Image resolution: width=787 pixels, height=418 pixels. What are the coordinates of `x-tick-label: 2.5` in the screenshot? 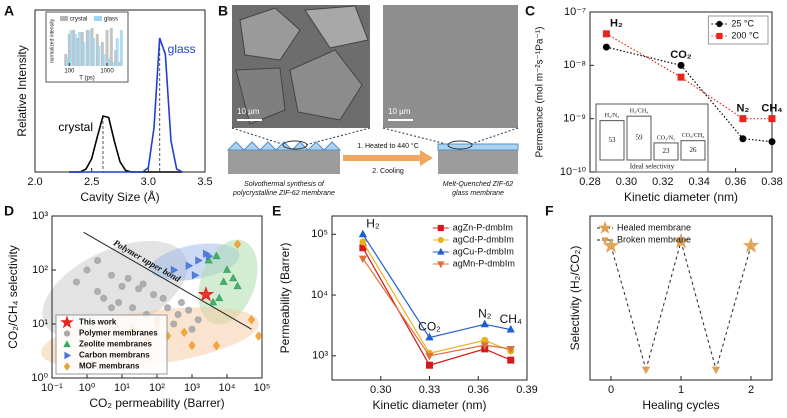 It's located at (91, 182).